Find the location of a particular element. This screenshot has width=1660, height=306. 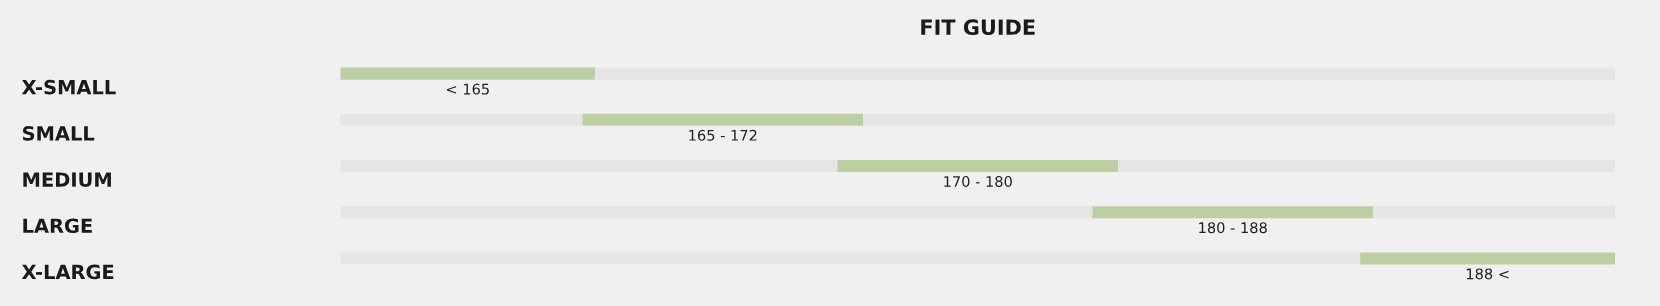

annotation: 165 - 172 is located at coordinates (723, 135).